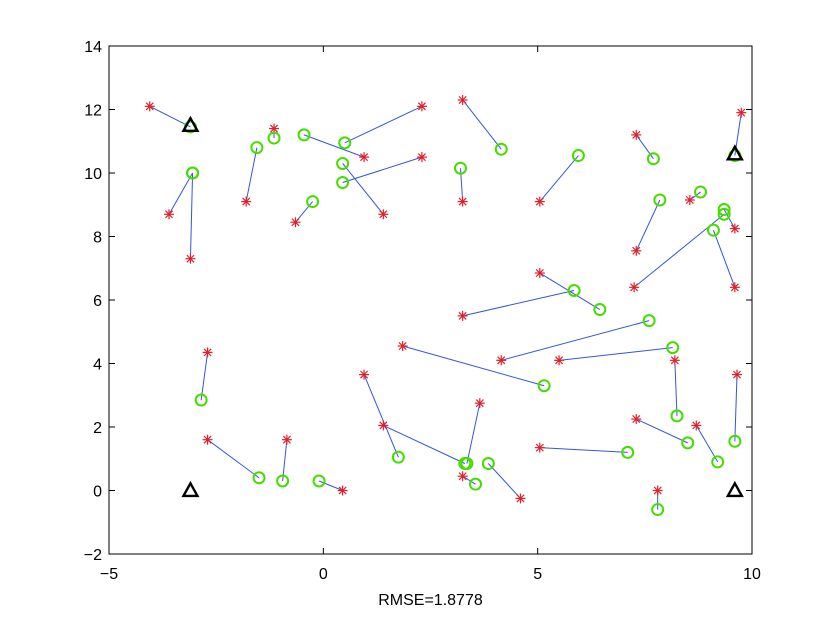 The width and height of the screenshot is (830, 630). Describe the element at coordinates (537, 574) in the screenshot. I see `x-tick-label: 5` at that location.